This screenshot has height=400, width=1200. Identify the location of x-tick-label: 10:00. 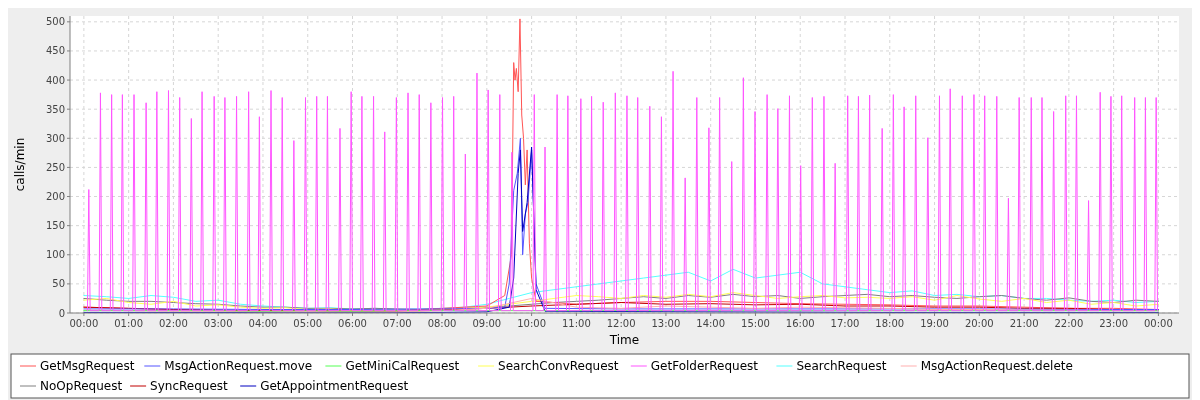
(532, 323).